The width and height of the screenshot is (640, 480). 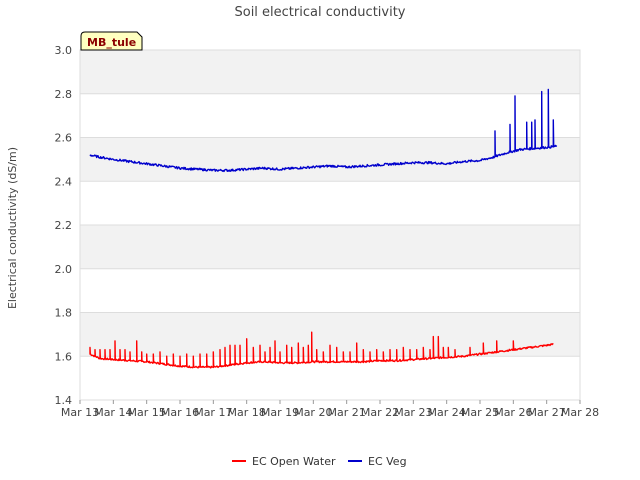 I want to click on x-tick-label: Mar 19, so click(x=280, y=412).